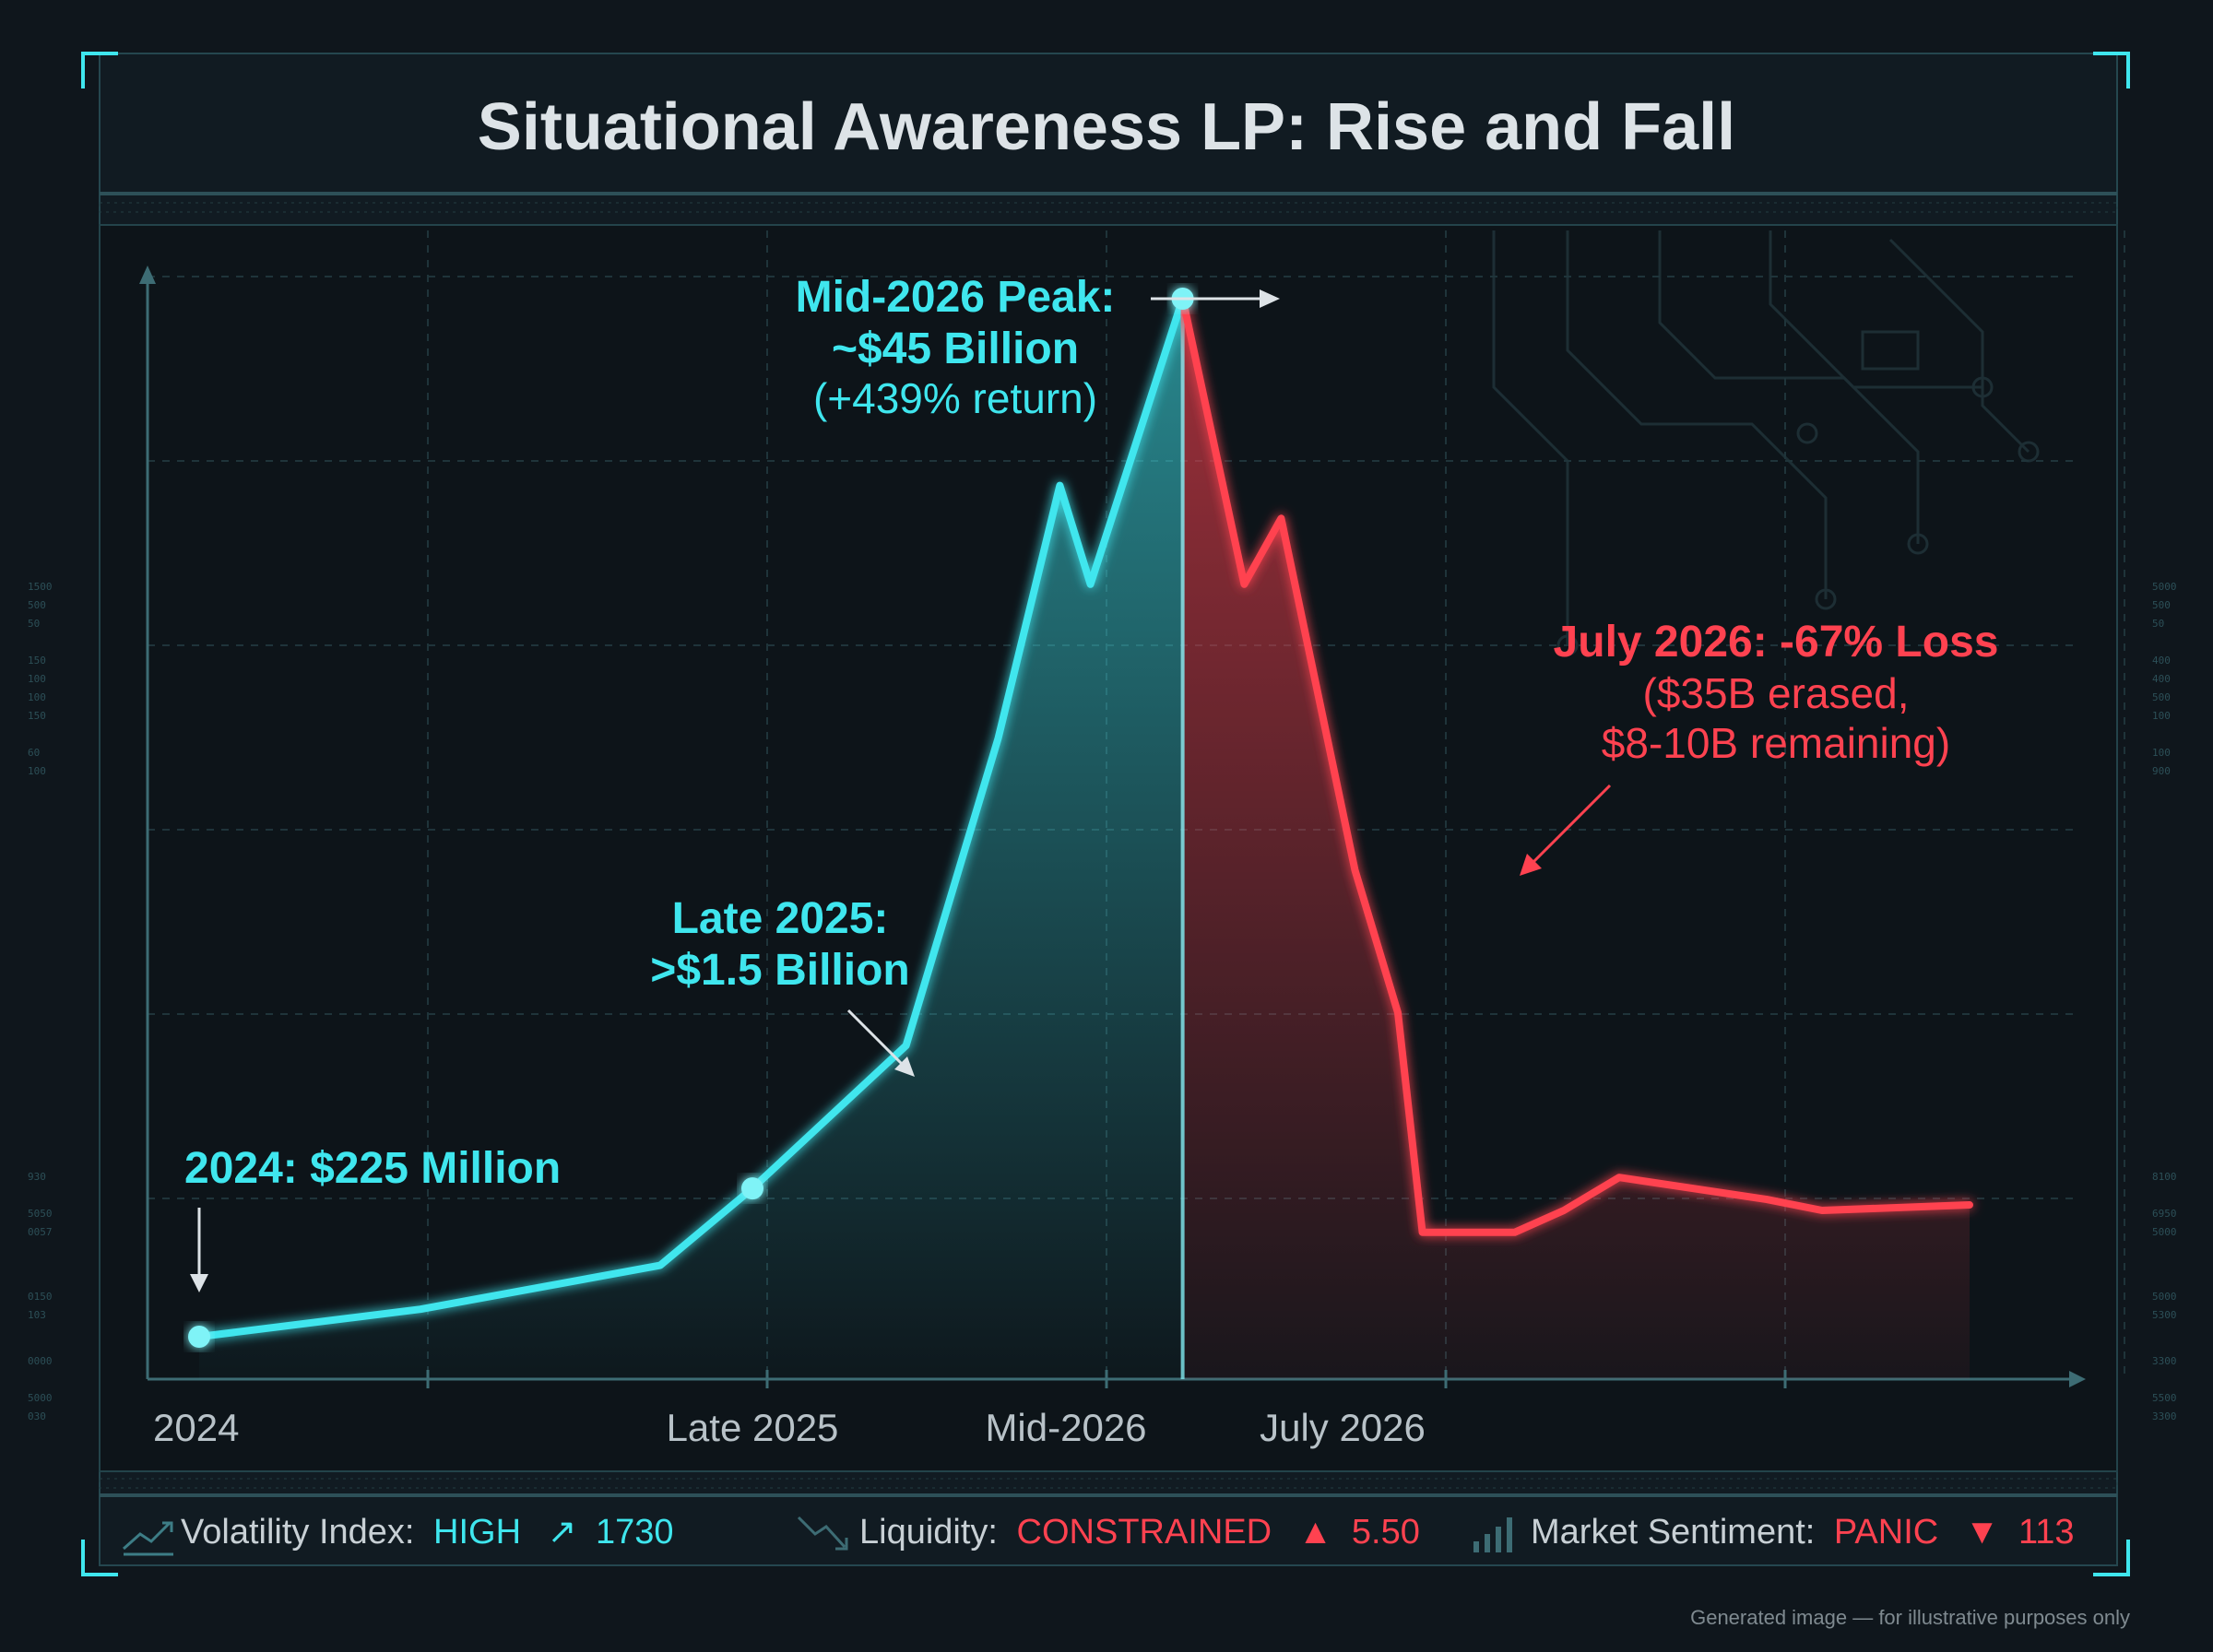 The width and height of the screenshot is (2213, 1652). I want to click on sentiment-value: 113, so click(2046, 1532).